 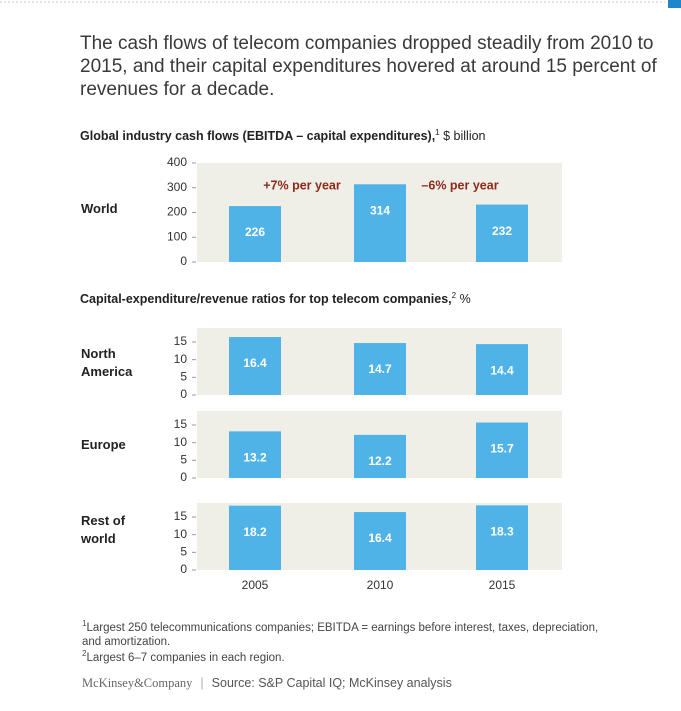 What do you see at coordinates (177, 162) in the screenshot?
I see `y-tick-label: 400` at bounding box center [177, 162].